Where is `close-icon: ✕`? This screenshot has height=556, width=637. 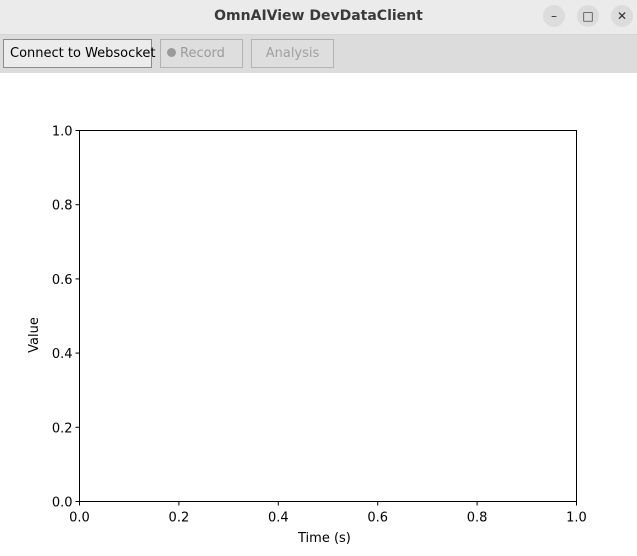
close-icon: ✕ is located at coordinates (622, 16).